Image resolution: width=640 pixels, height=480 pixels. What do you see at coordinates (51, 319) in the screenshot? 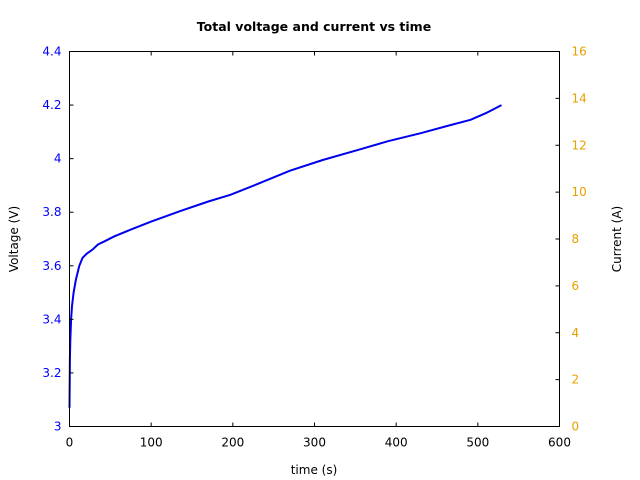
I see `y-tick-label: 3.4` at bounding box center [51, 319].